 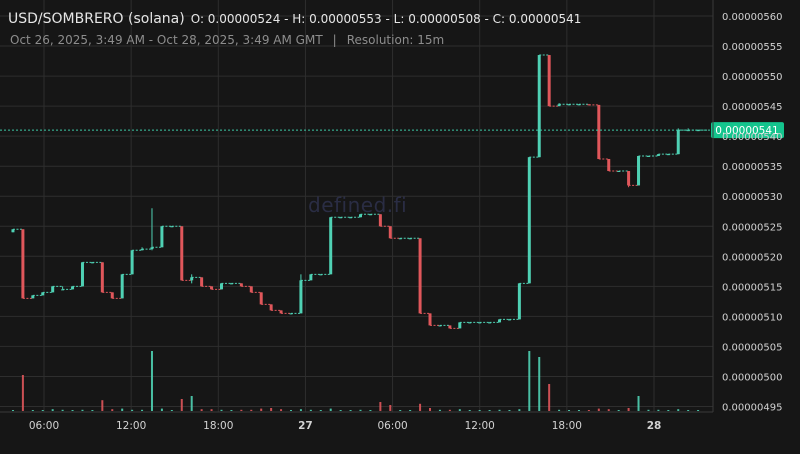 What do you see at coordinates (752, 17) in the screenshot?
I see `y-tick-label: 0.00000560` at bounding box center [752, 17].